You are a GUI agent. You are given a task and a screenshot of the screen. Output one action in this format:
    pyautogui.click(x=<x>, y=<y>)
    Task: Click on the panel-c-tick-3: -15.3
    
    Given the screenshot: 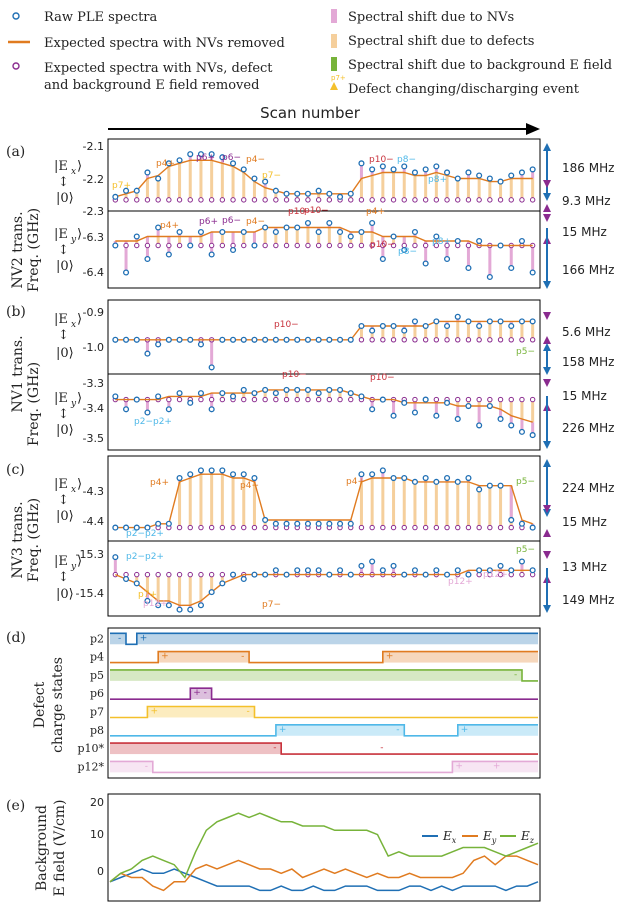 What is the action you would take?
    pyautogui.click(x=90, y=554)
    